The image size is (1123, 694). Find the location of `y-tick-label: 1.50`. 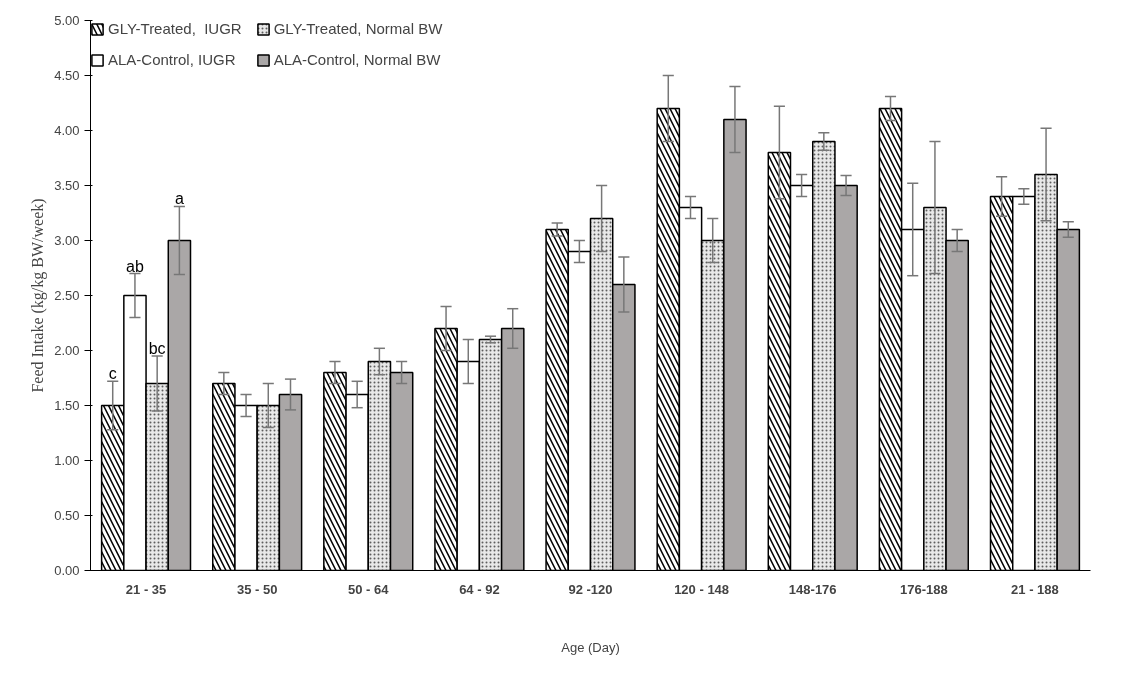

y-tick-label: 1.50 is located at coordinates (67, 405).